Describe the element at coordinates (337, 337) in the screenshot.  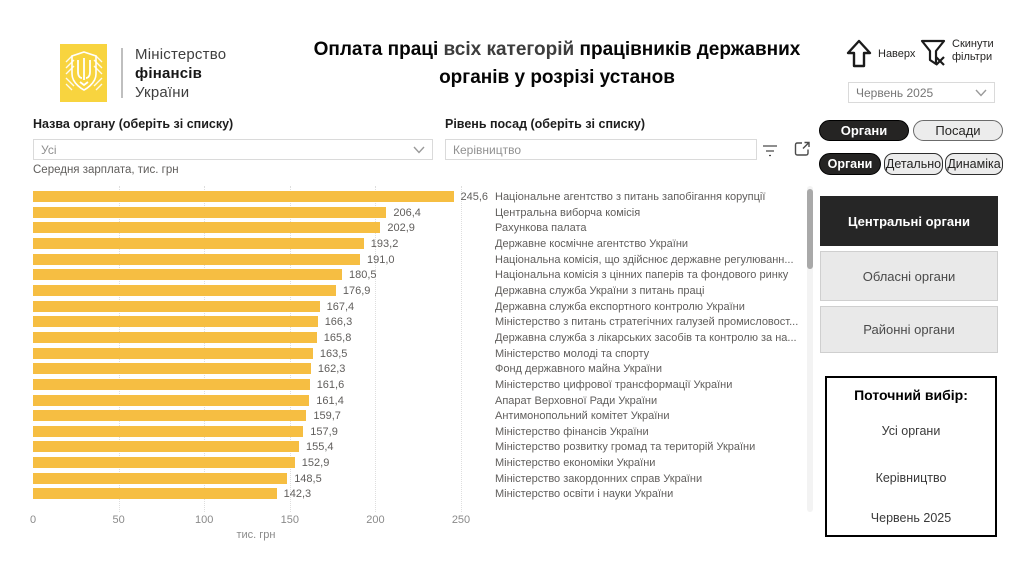
I see `bar-value-label: 165,8` at that location.